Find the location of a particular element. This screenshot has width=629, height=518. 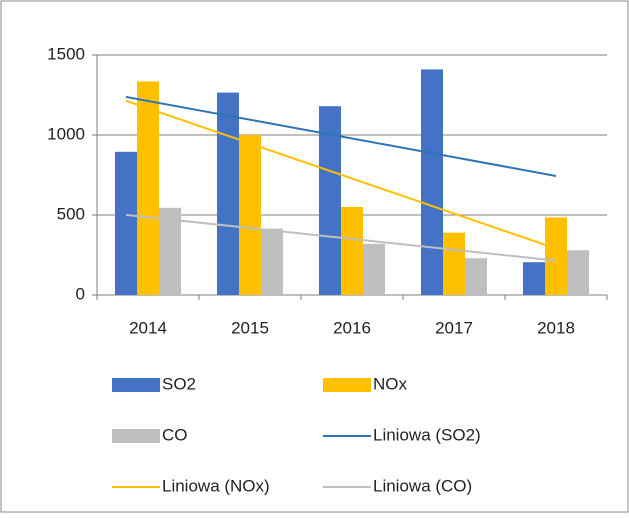

x-tick-label: 2016 is located at coordinates (352, 327).